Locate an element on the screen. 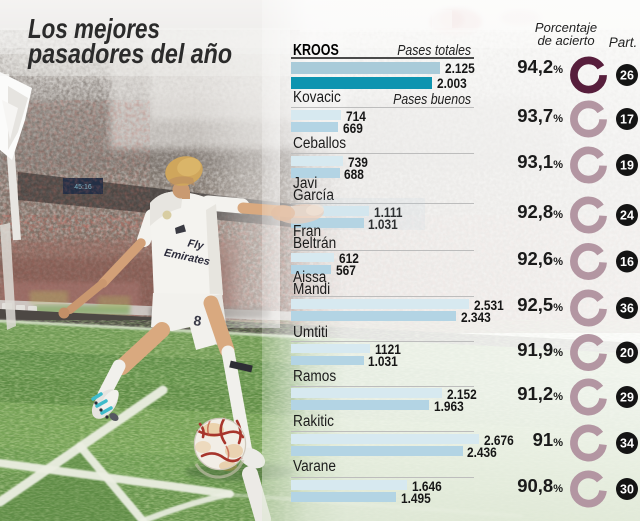  svg-text: 26 is located at coordinates (627, 76).